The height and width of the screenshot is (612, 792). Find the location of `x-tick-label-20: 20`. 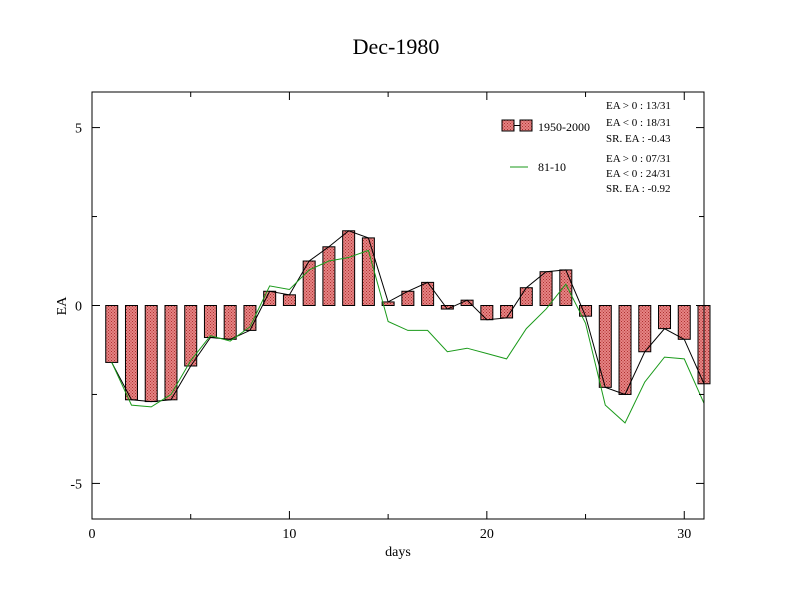

x-tick-label-20: 20 is located at coordinates (487, 534).